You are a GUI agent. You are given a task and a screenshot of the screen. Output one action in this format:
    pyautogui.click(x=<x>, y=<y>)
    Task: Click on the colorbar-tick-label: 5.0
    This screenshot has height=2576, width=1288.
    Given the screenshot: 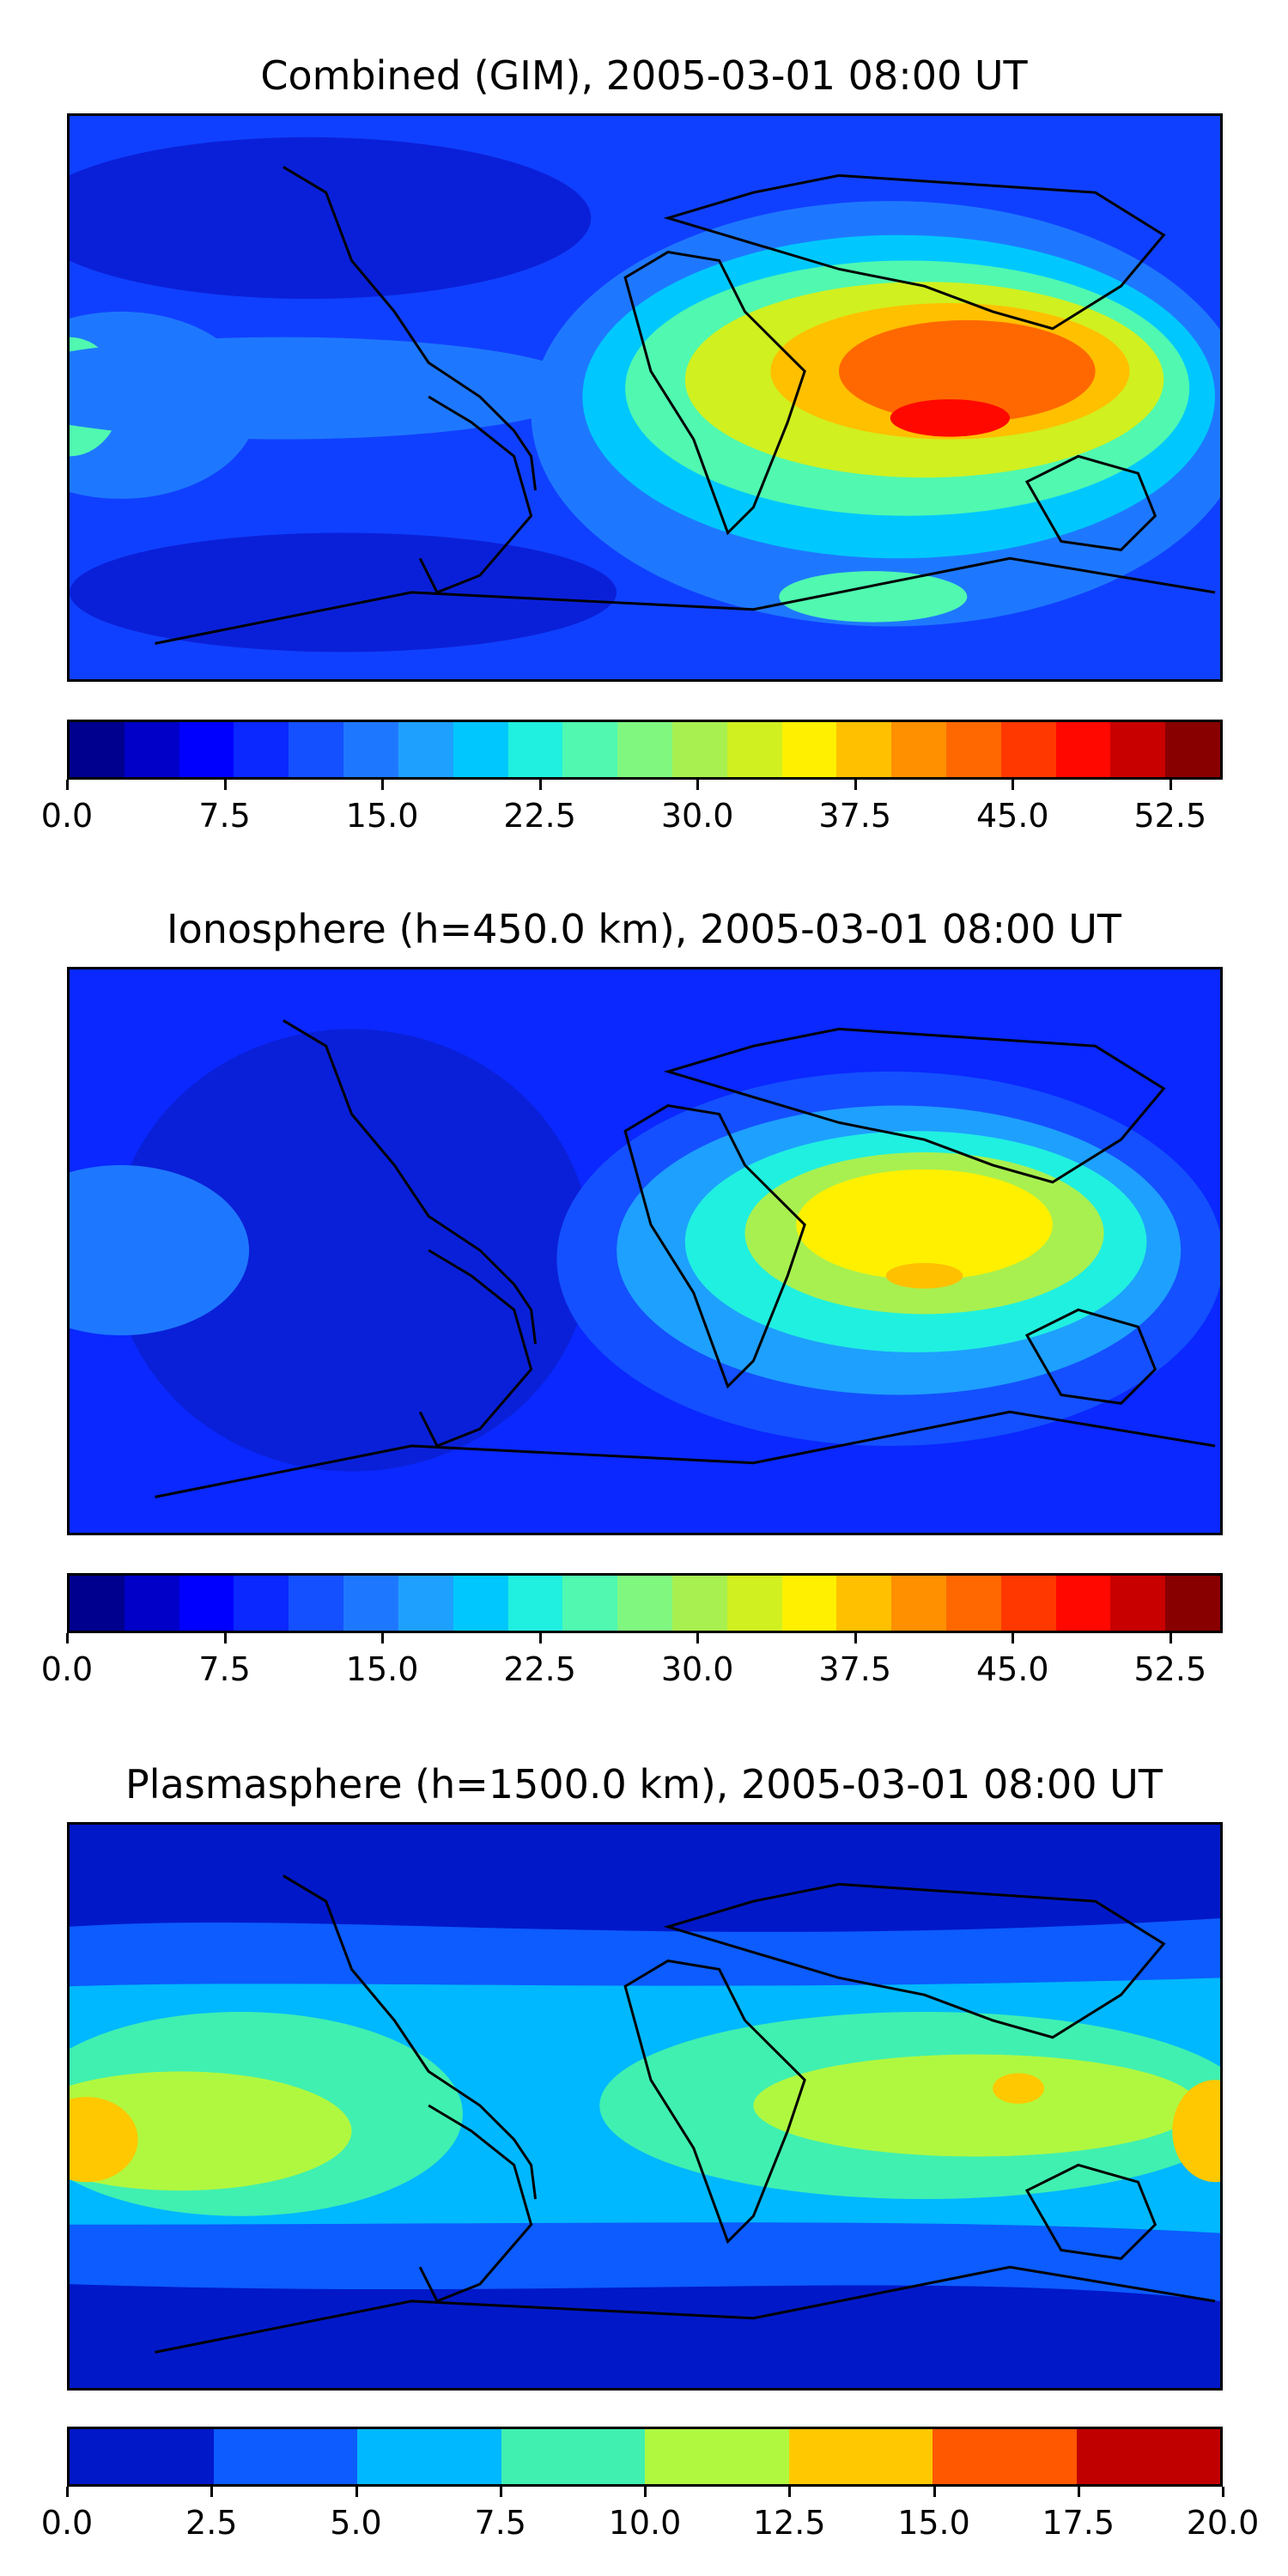 What is the action you would take?
    pyautogui.click(x=356, y=2523)
    